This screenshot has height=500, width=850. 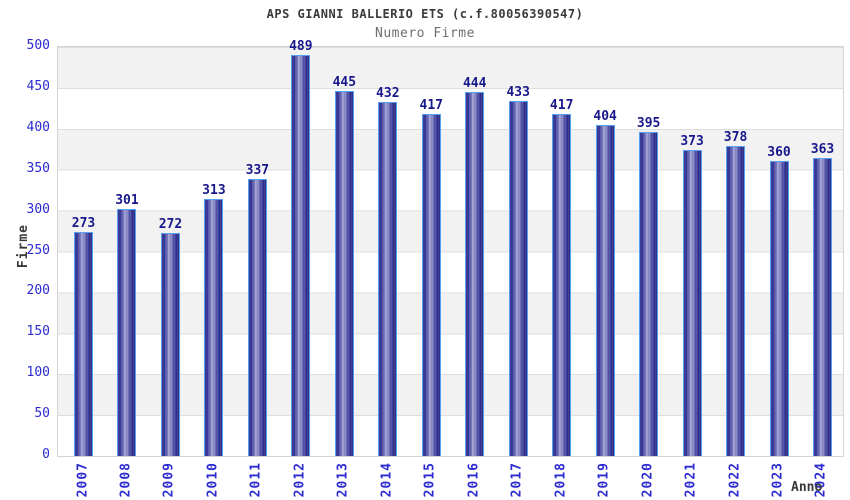 I want to click on bar-value-label: 337, so click(x=257, y=170).